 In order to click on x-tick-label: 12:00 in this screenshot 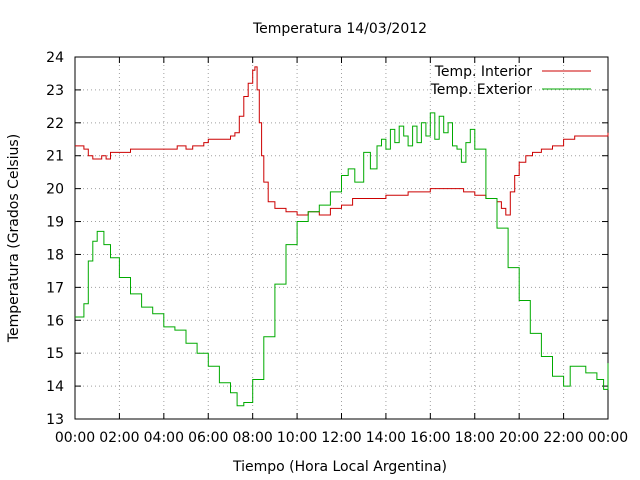, I will do `click(341, 438)`.